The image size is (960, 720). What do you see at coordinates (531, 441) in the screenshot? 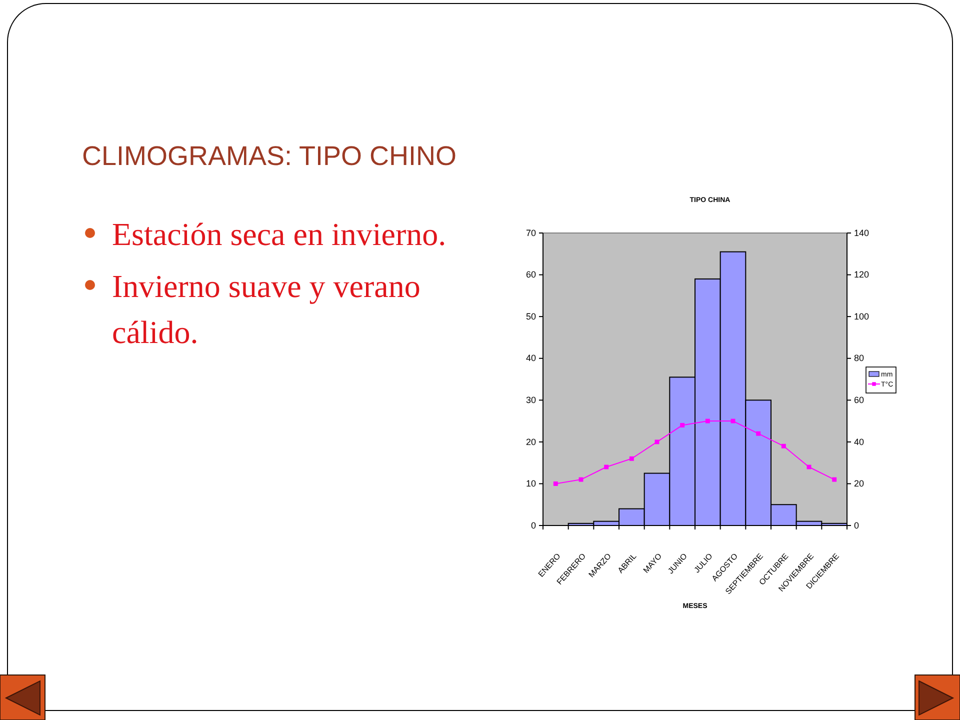
I see `y-tick-label: 20` at bounding box center [531, 441].